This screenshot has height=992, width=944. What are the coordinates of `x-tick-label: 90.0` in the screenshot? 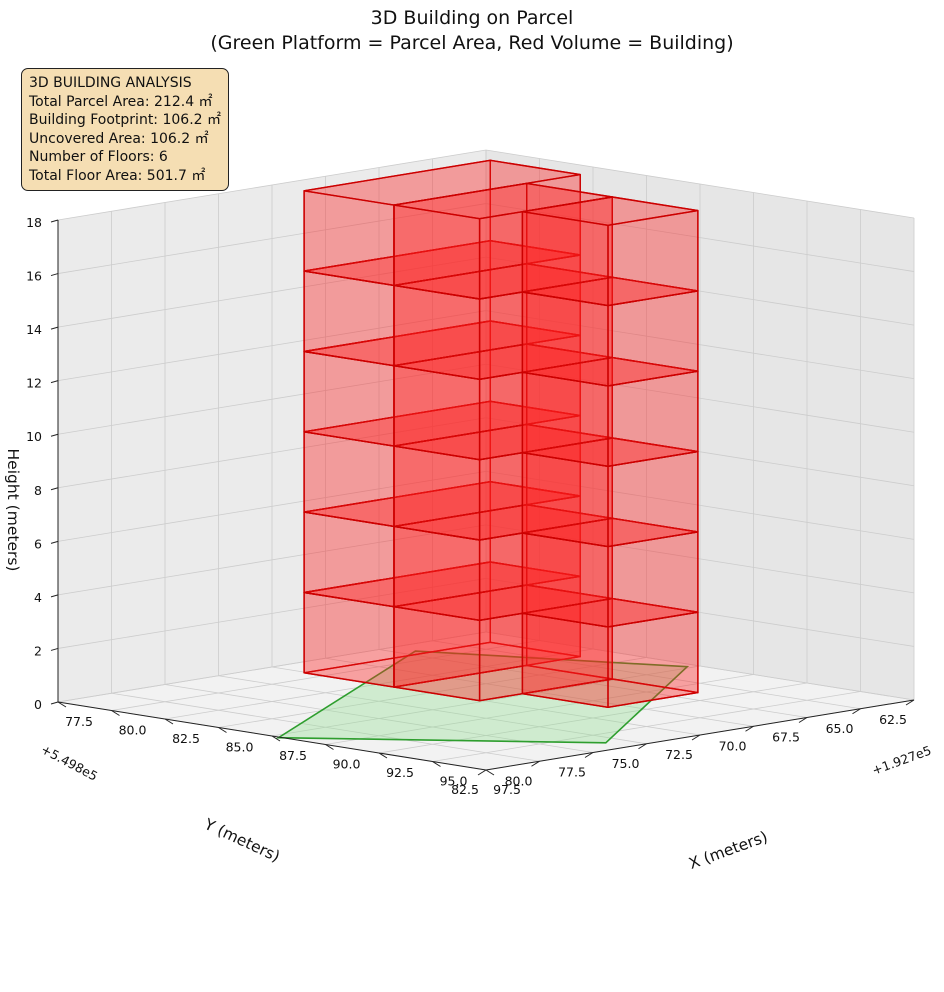 It's located at (347, 764).